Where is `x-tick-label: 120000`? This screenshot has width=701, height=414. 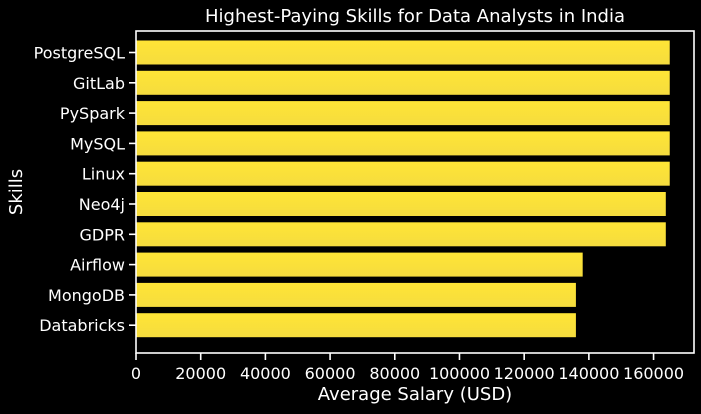 x-tick-label: 120000 is located at coordinates (524, 373).